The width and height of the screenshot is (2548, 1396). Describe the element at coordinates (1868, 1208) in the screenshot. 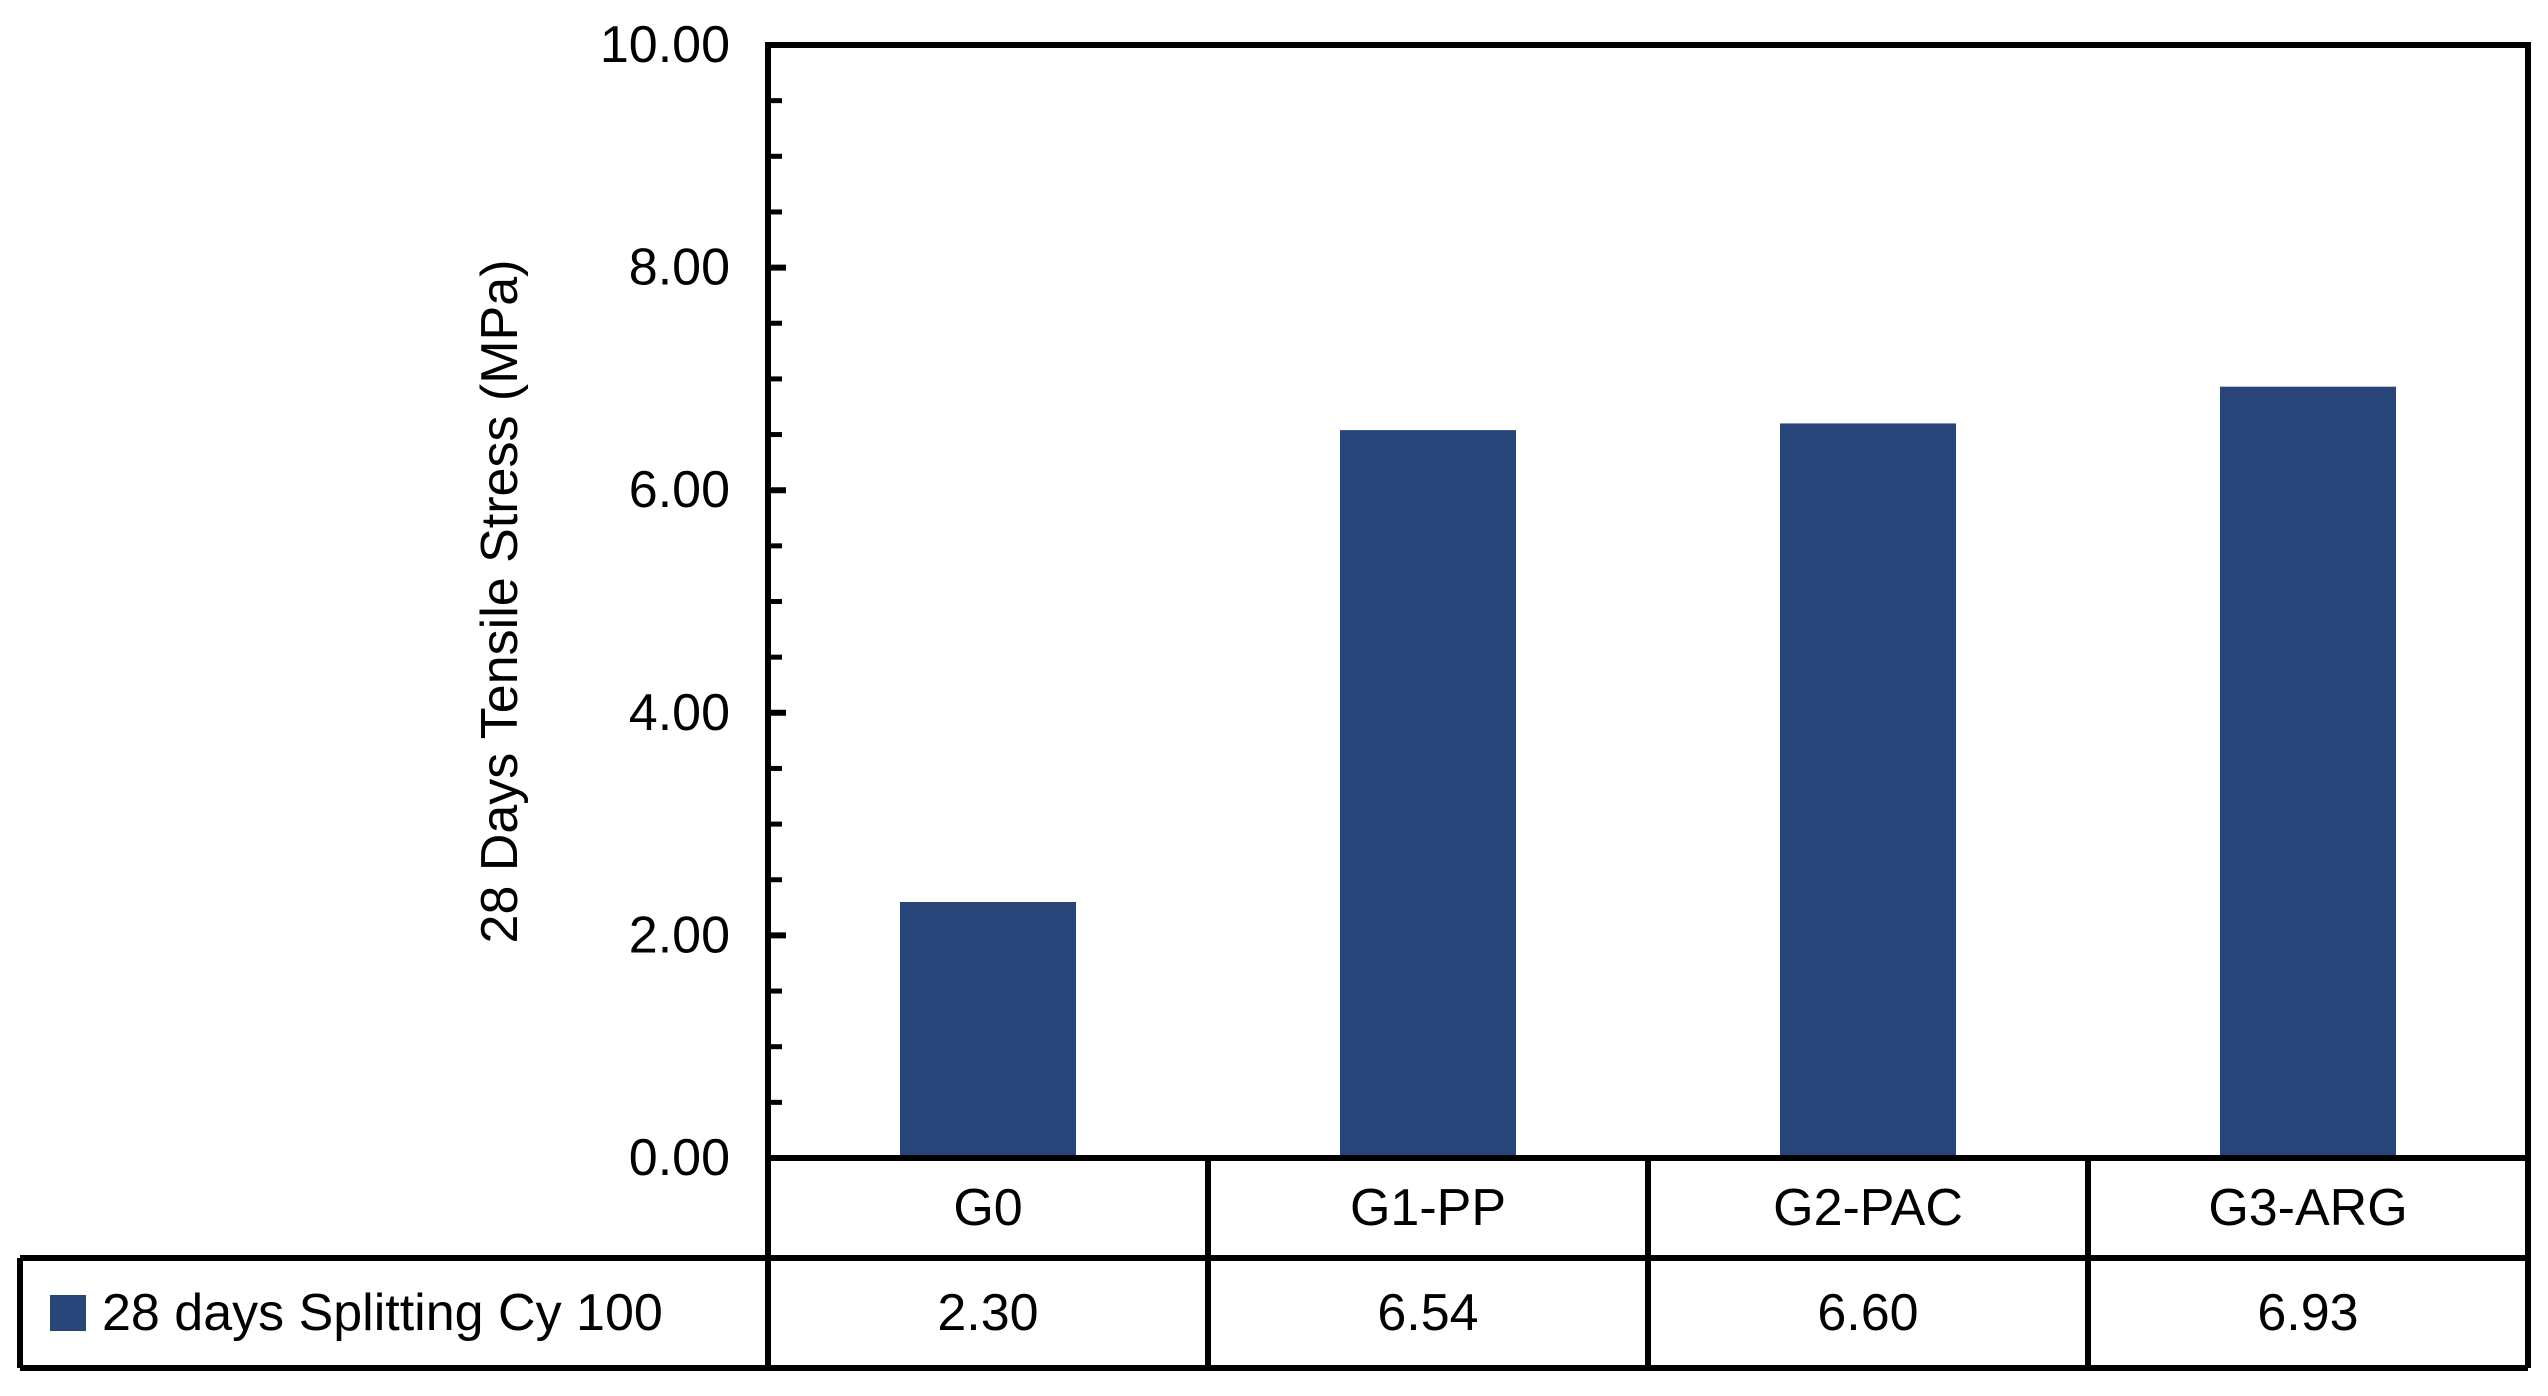

I see `category-label: G2-PAC` at that location.